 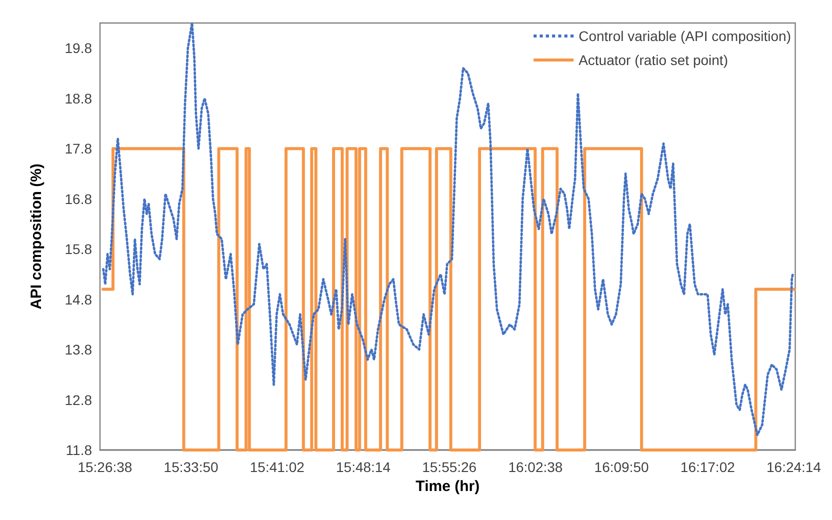 What do you see at coordinates (79, 450) in the screenshot?
I see `y-tick-label: 11.8` at bounding box center [79, 450].